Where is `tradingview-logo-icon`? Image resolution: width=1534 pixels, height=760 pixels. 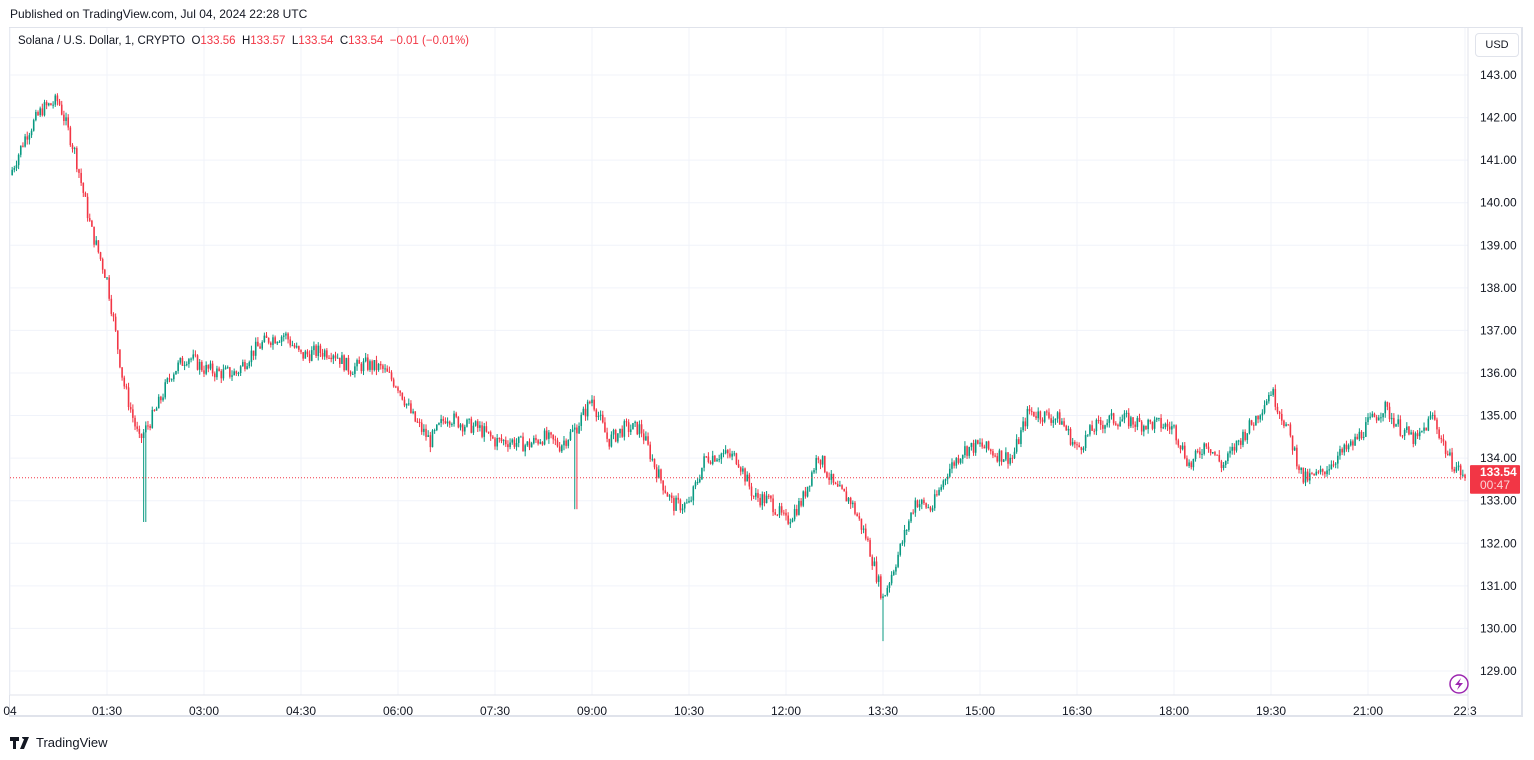
tradingview-logo-icon is located at coordinates (19, 742).